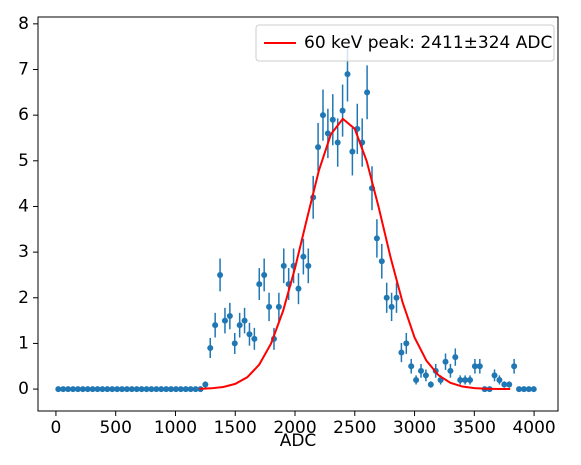 Image resolution: width=581 pixels, height=465 pixels. Describe the element at coordinates (115, 428) in the screenshot. I see `x-tick-label: 500` at that location.